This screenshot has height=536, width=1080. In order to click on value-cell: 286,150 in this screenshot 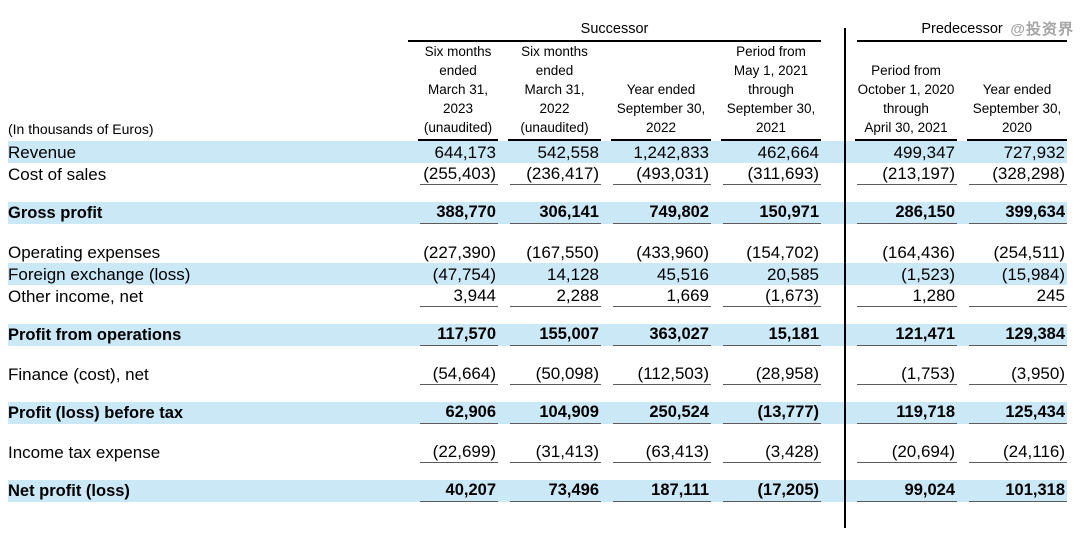, I will do `click(901, 213)`.